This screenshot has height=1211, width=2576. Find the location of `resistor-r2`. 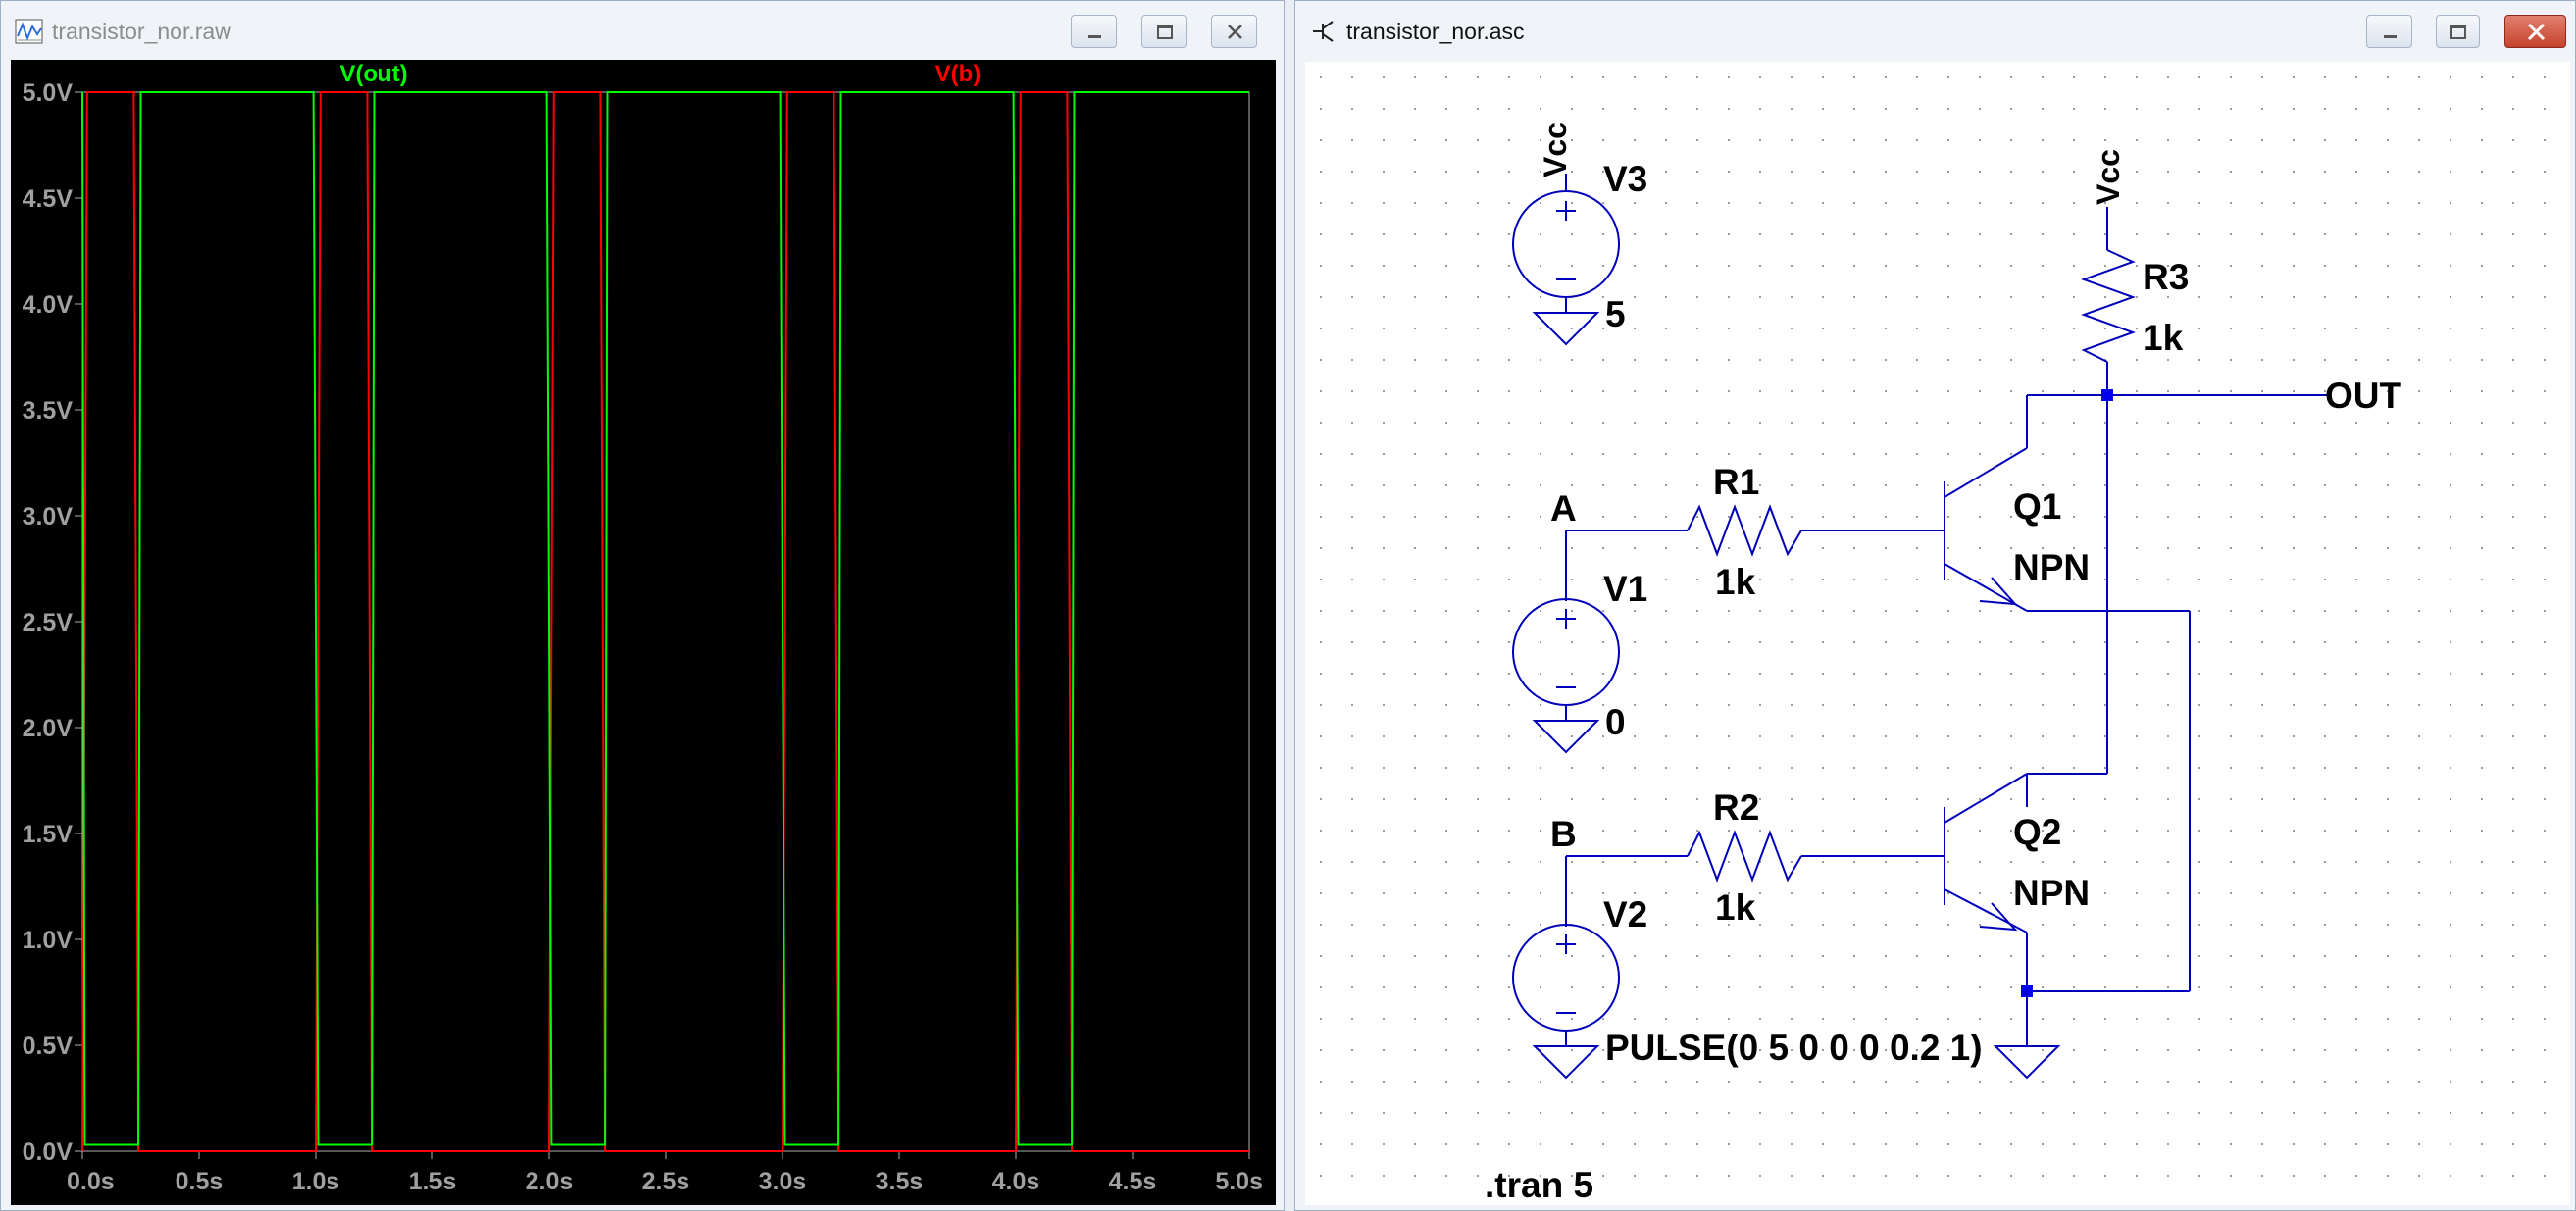

resistor-r2 is located at coordinates (1745, 856).